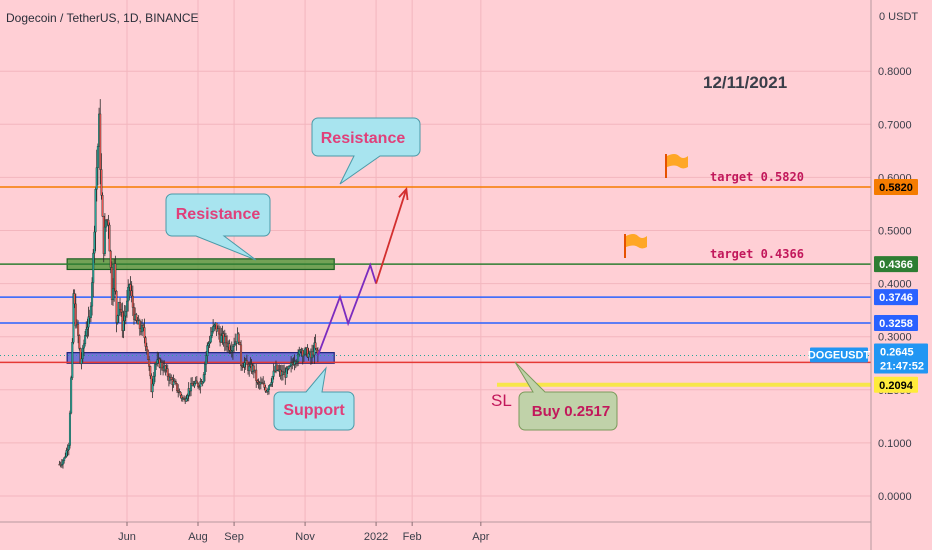 This screenshot has width=932, height=550. I want to click on x-tick-label: Sep, so click(234, 537).